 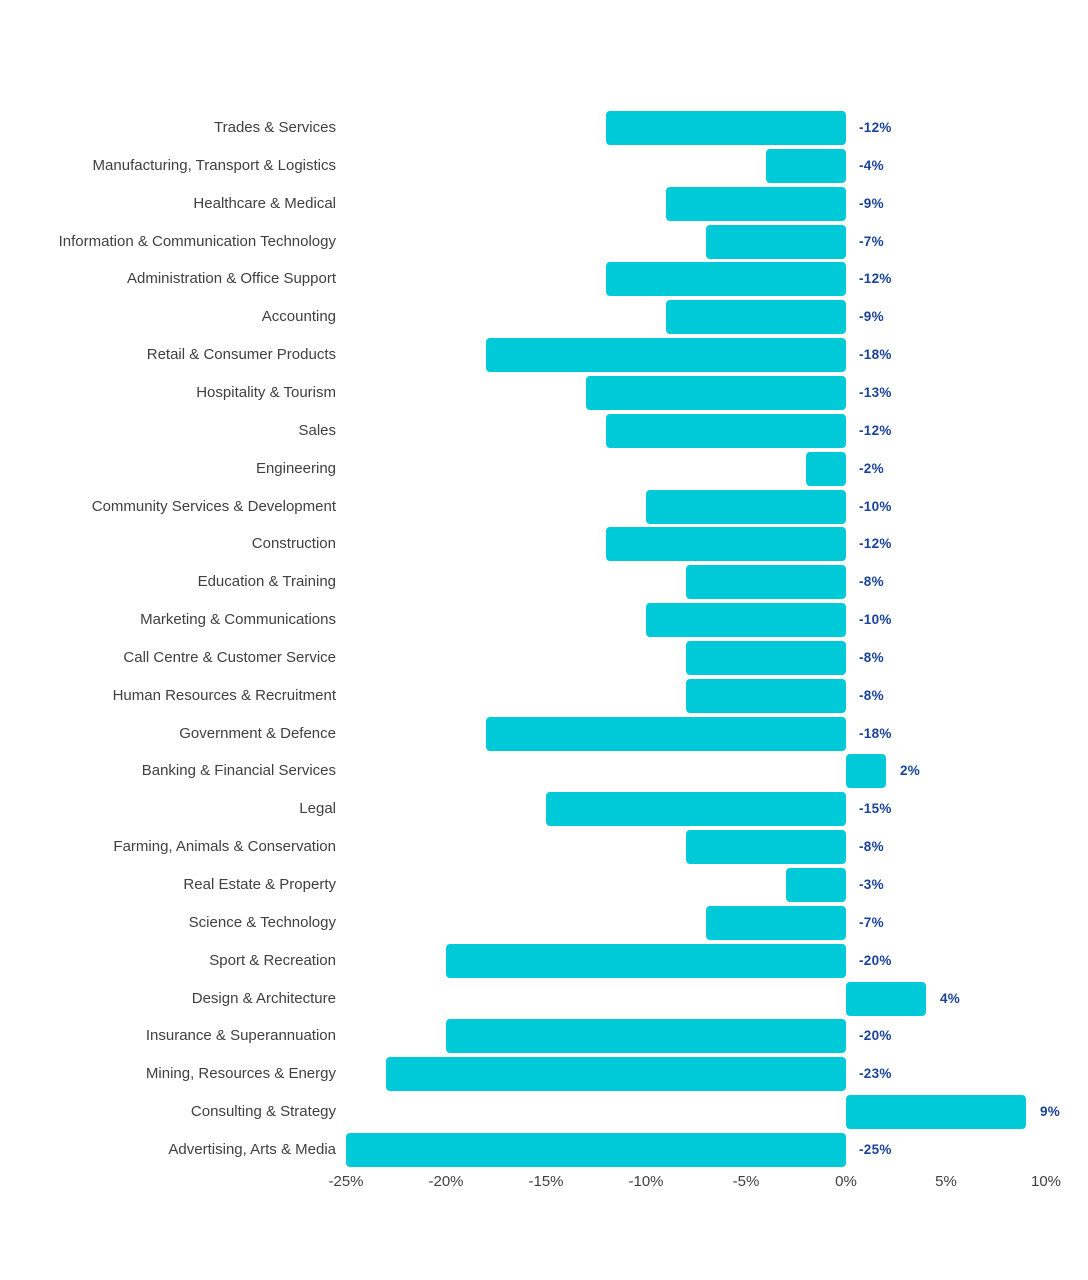 What do you see at coordinates (946, 1181) in the screenshot?
I see `x-axis-tick-label: 5%` at bounding box center [946, 1181].